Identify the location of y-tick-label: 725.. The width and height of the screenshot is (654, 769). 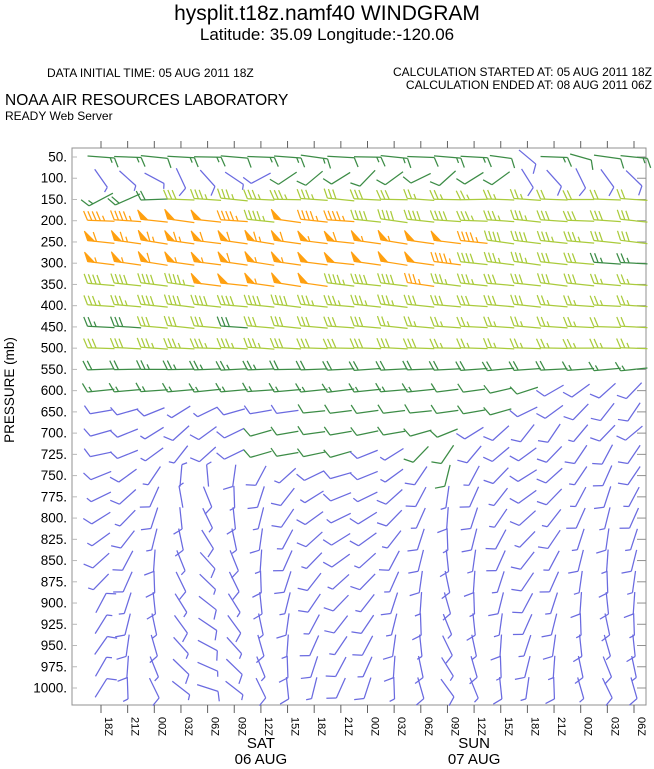
(54, 454).